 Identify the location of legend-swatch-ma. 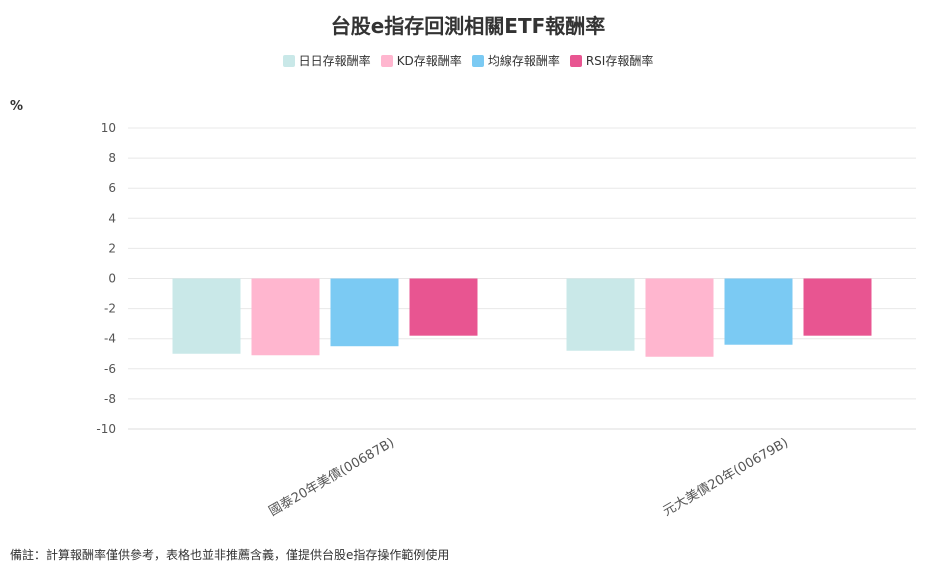
(477, 60).